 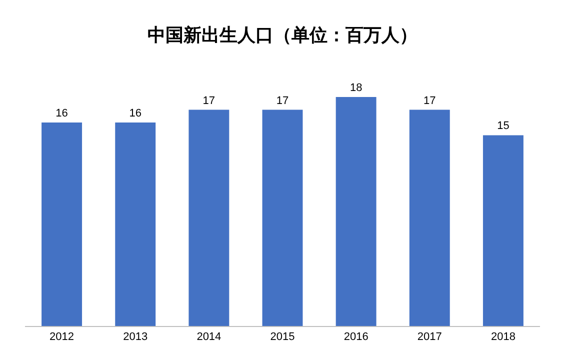 I want to click on data-label: 18, so click(x=356, y=88).